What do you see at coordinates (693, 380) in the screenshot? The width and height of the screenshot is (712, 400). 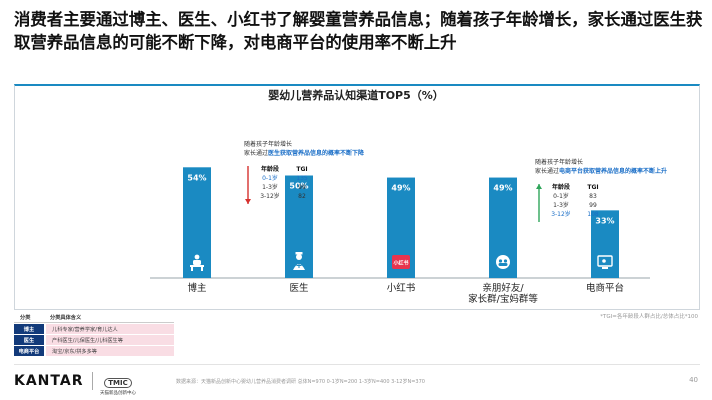 I see `page-number: 40` at bounding box center [693, 380].